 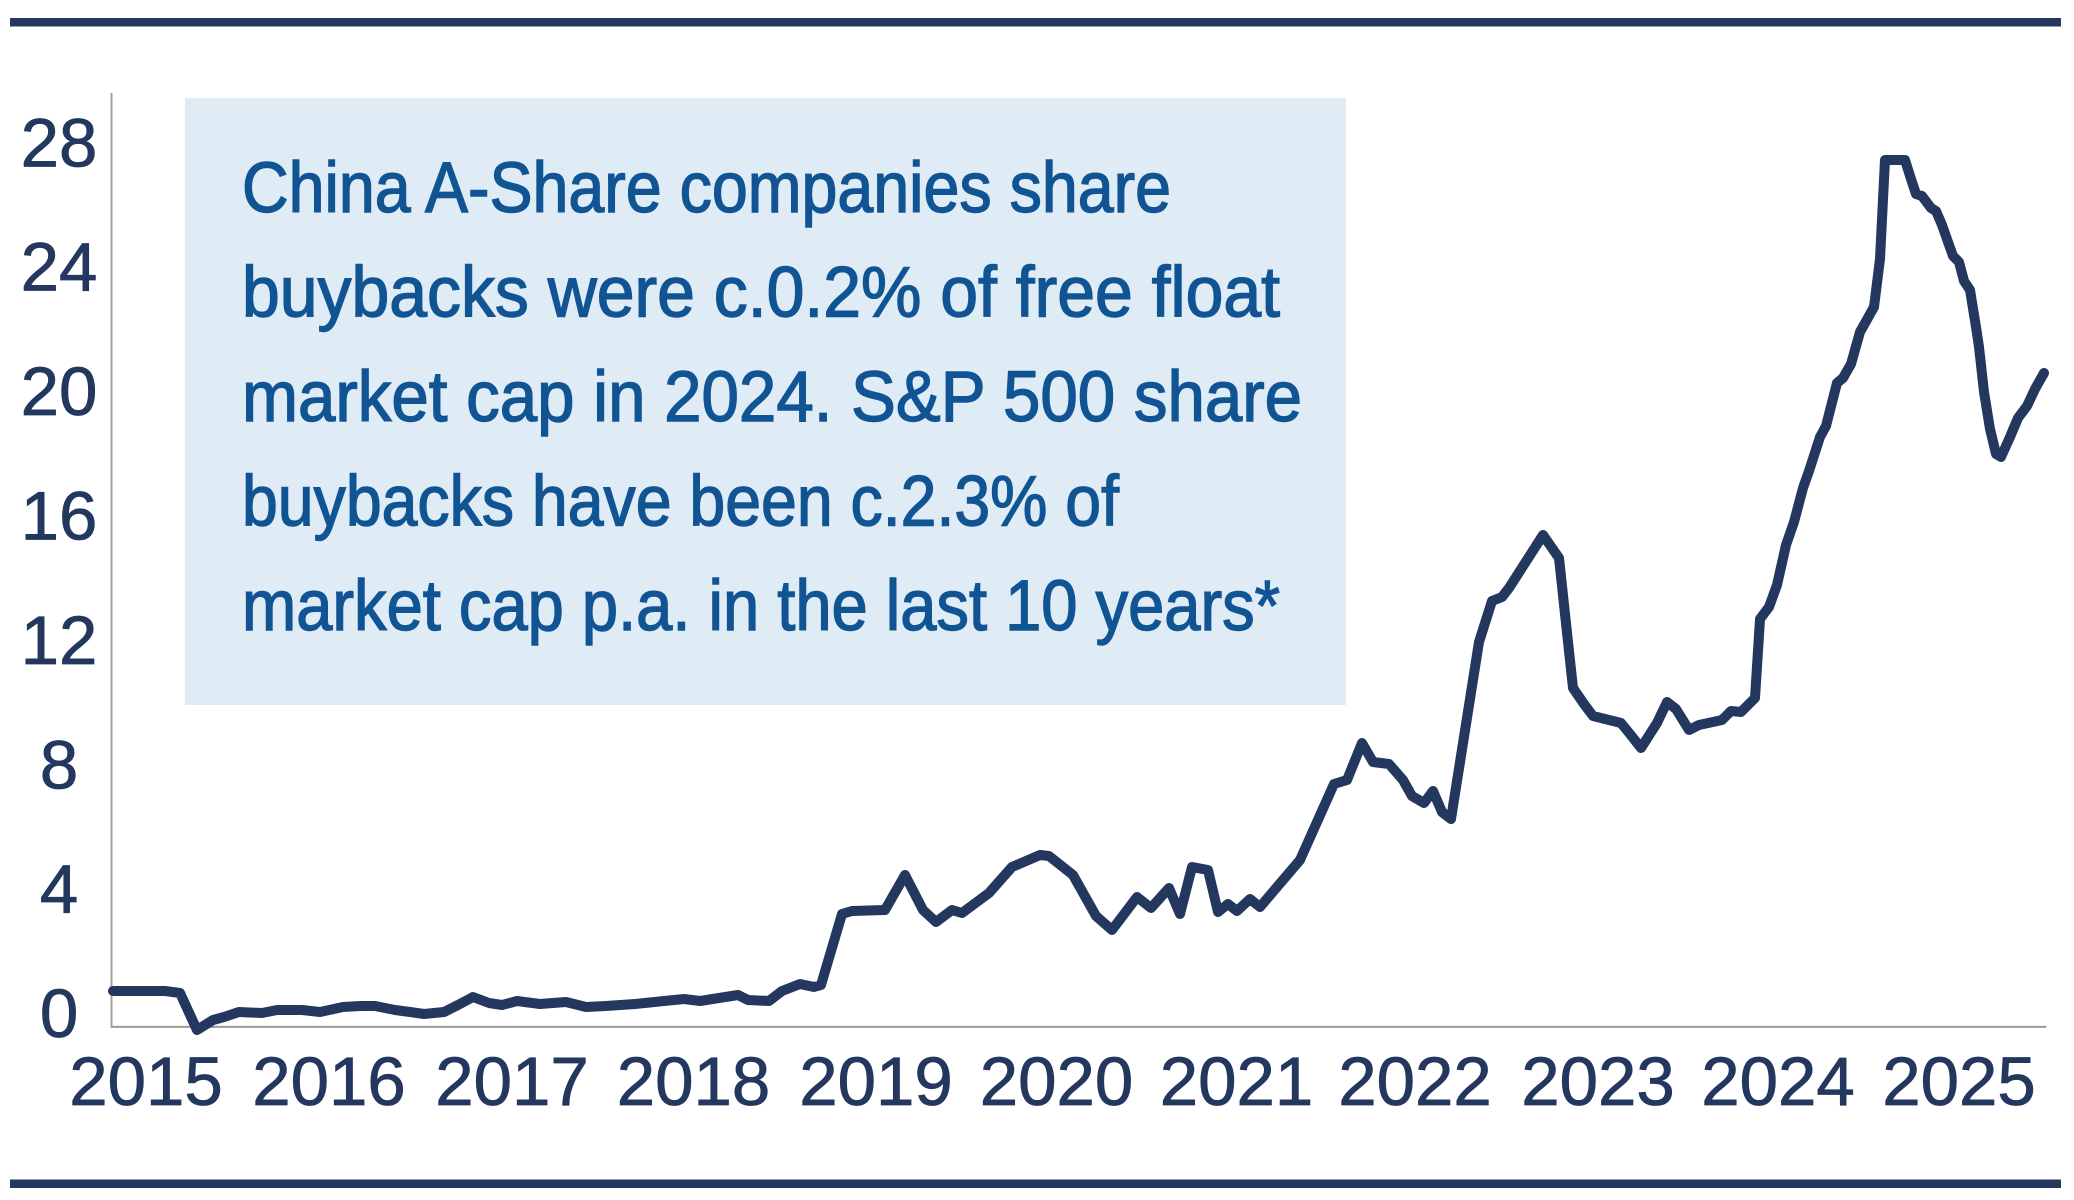 I want to click on svg-text:buybacks were c.0.2% of free f: buybacks were c.0.2% of free float, so click(x=761, y=293).